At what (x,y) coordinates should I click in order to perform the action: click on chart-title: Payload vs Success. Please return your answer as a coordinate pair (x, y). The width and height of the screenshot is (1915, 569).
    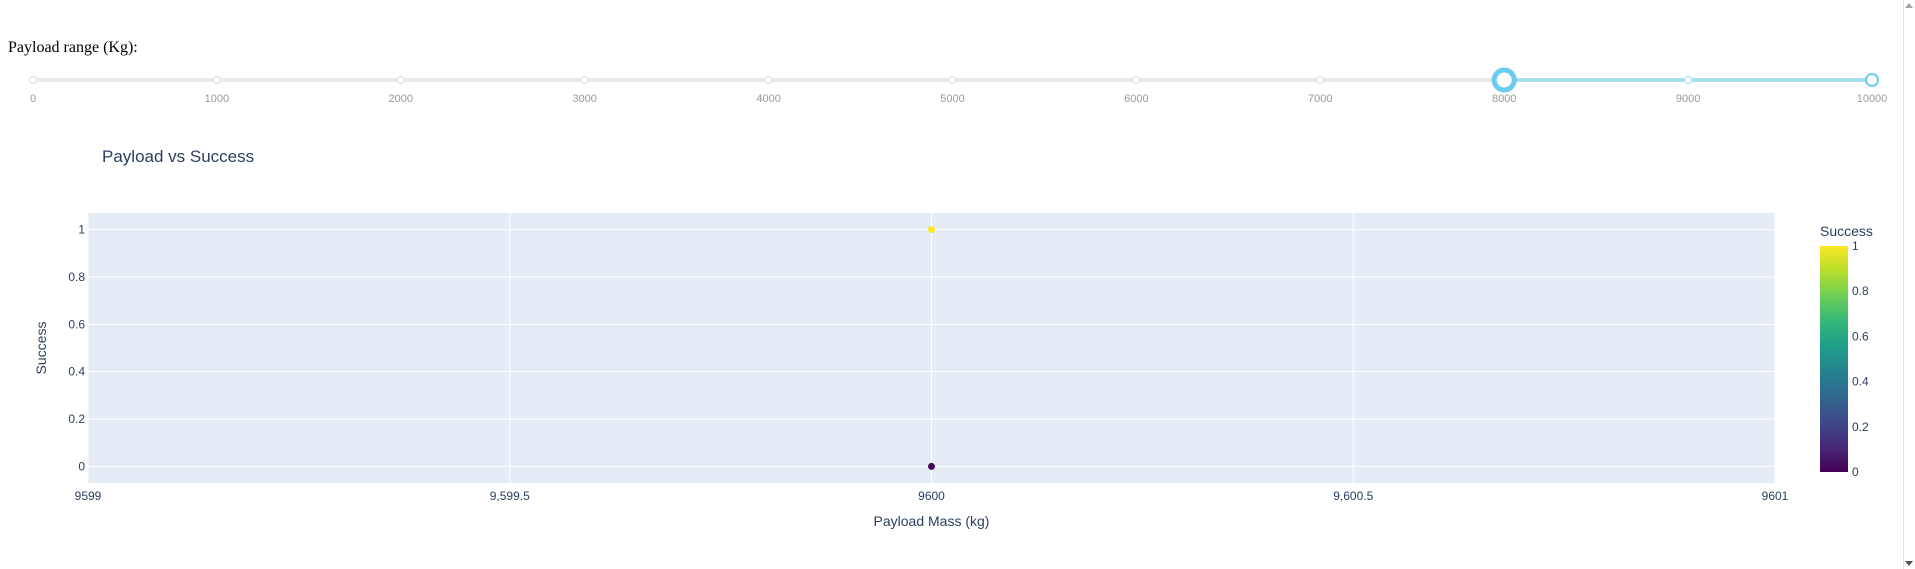
    Looking at the image, I should click on (178, 156).